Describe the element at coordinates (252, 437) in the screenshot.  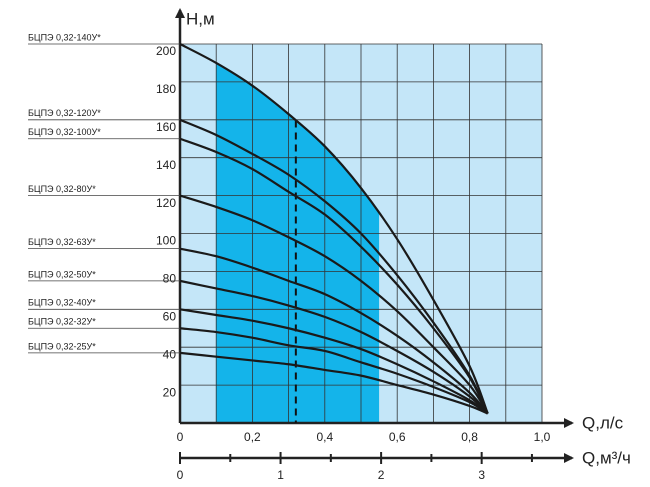
I see `x-tick-label: 0,2` at that location.